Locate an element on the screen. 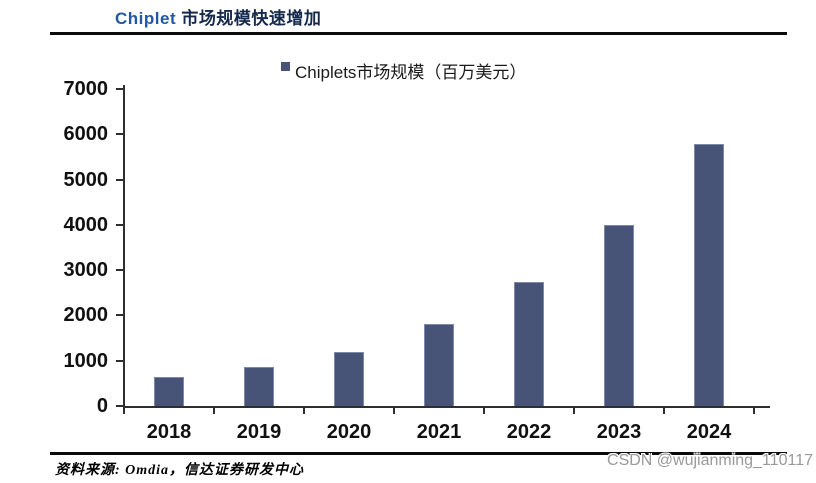  y-tick-label: 3000 is located at coordinates (86, 270).